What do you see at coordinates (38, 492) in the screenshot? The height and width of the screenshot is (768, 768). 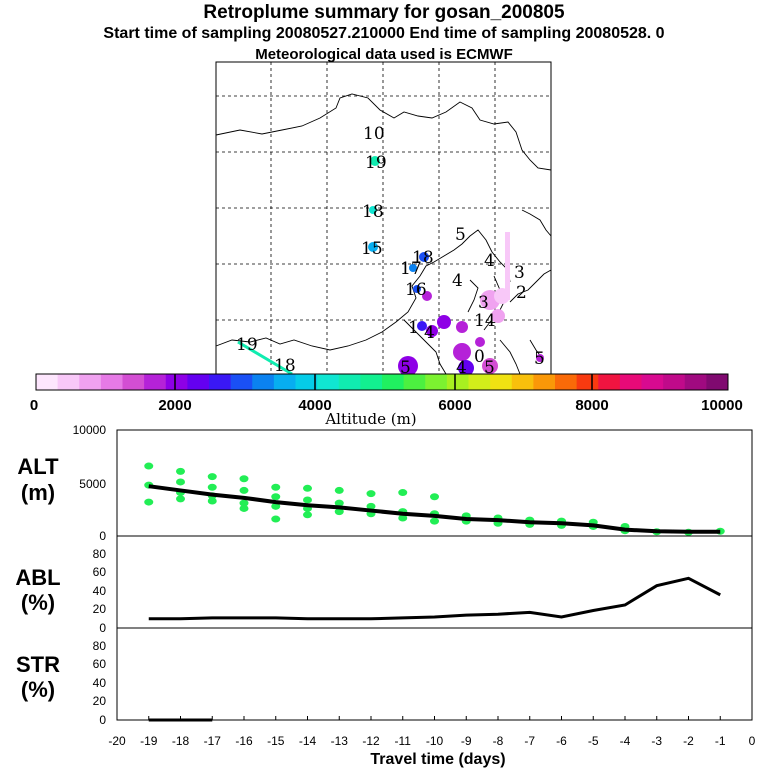 I see `alt-unit: (m)` at bounding box center [38, 492].